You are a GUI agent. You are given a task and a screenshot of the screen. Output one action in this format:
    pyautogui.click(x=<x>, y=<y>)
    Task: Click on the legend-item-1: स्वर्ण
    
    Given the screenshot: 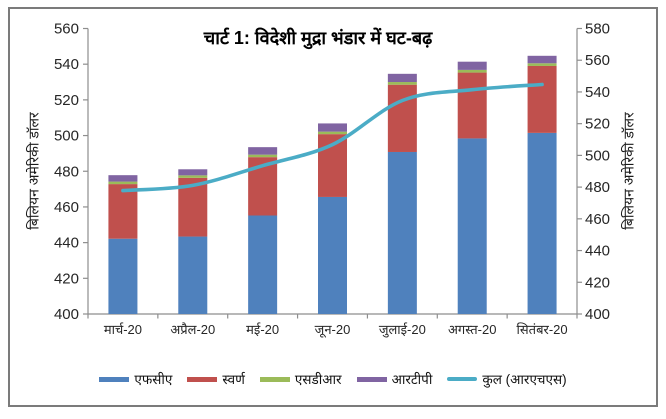 What is the action you would take?
    pyautogui.click(x=216, y=379)
    